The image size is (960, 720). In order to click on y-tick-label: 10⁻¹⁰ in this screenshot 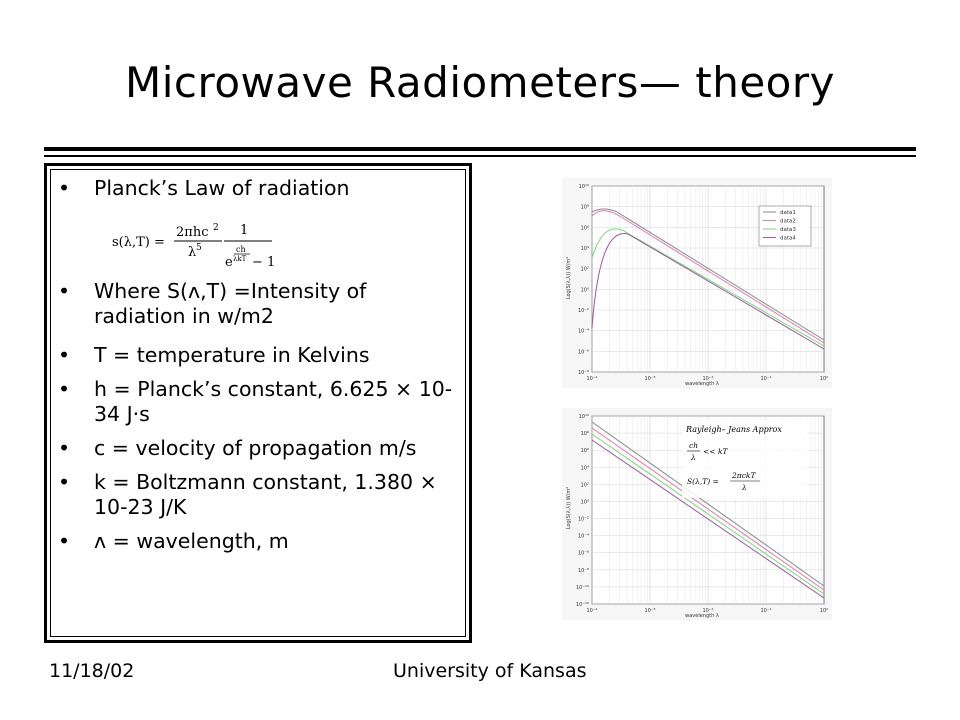, I will do `click(582, 588)`.